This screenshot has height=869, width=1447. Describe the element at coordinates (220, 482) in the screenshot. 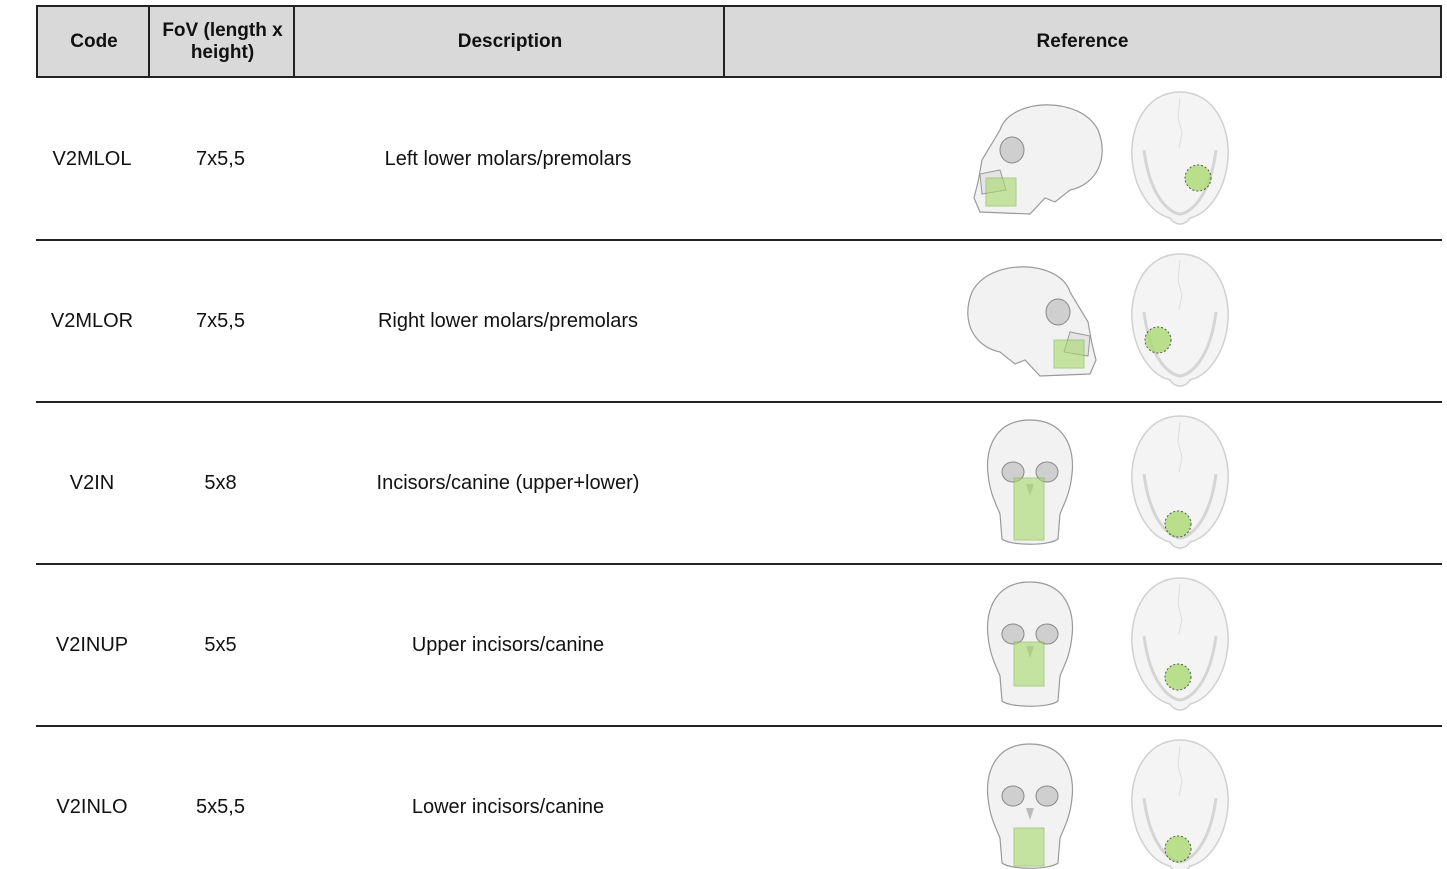

I see `table-cell: 5x8` at that location.